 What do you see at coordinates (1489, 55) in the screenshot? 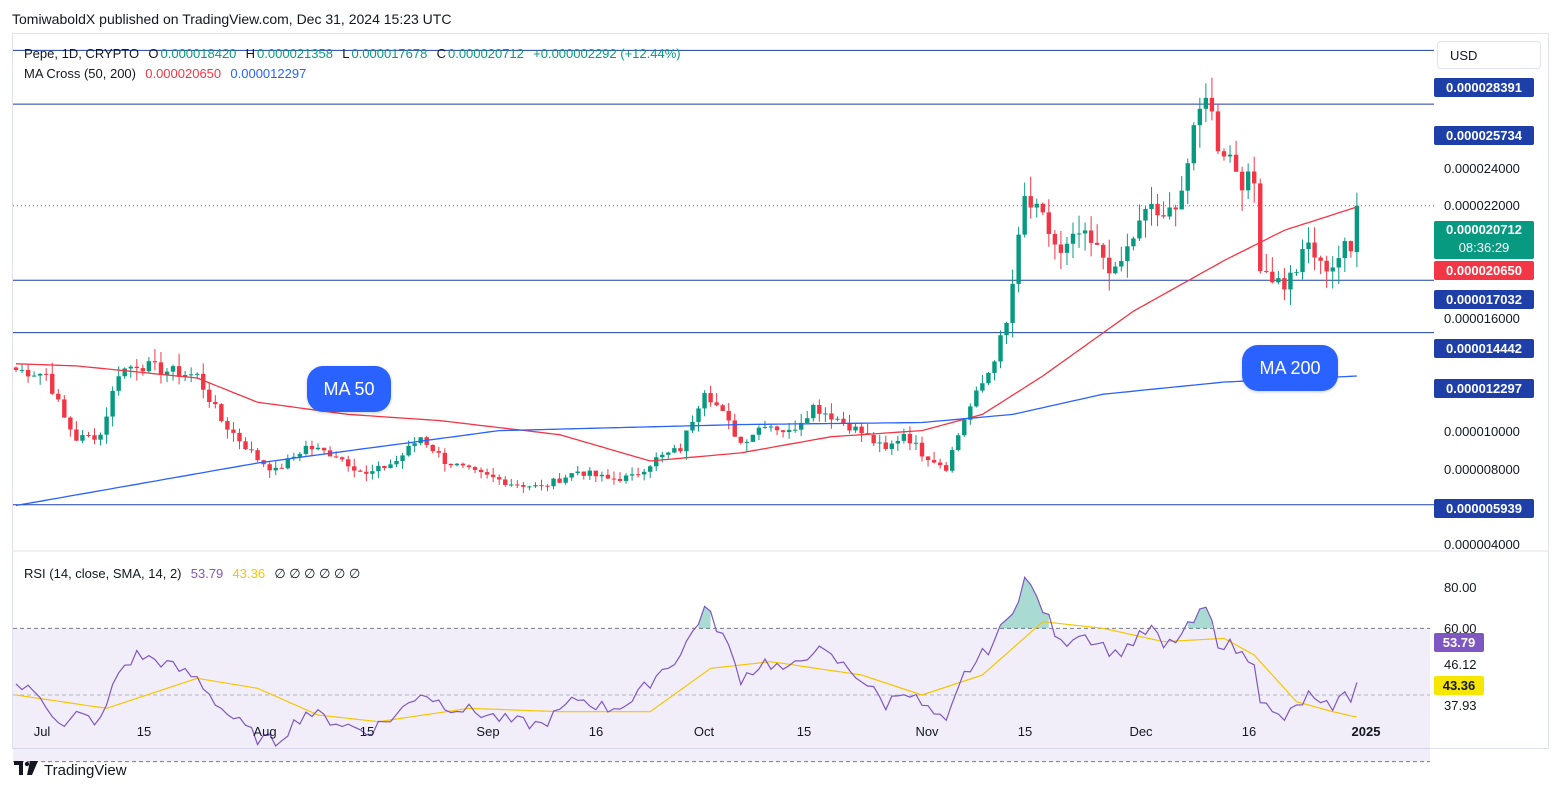
I see `currency-button: USD` at bounding box center [1489, 55].